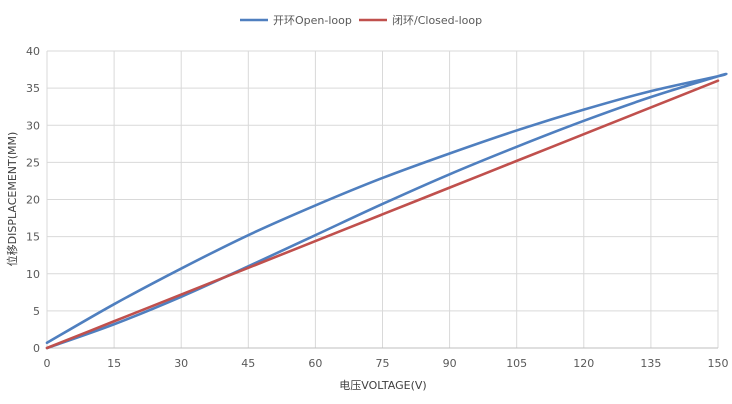  What do you see at coordinates (650, 363) in the screenshot?
I see `x-tick-label: 135` at bounding box center [650, 363].